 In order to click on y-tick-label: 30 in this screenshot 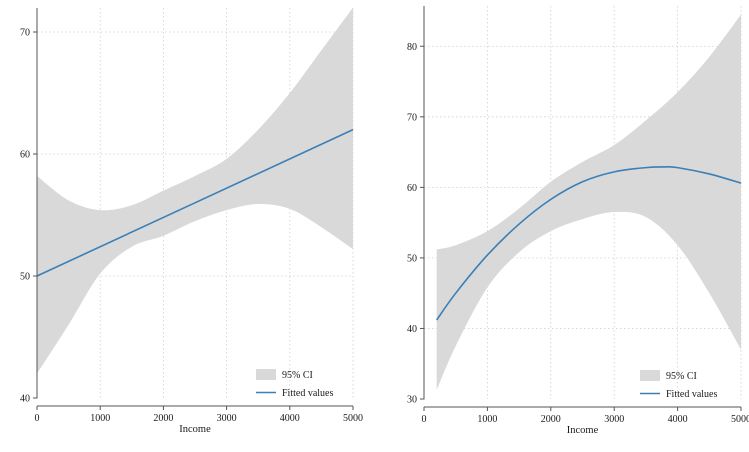, I will do `click(412, 400)`.